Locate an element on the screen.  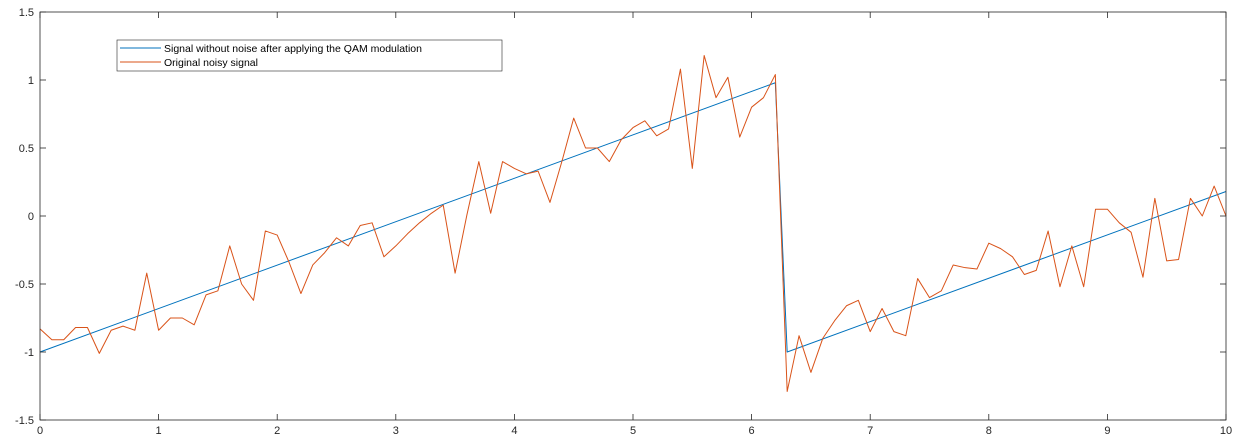
x-tick-label: 3 is located at coordinates (396, 430).